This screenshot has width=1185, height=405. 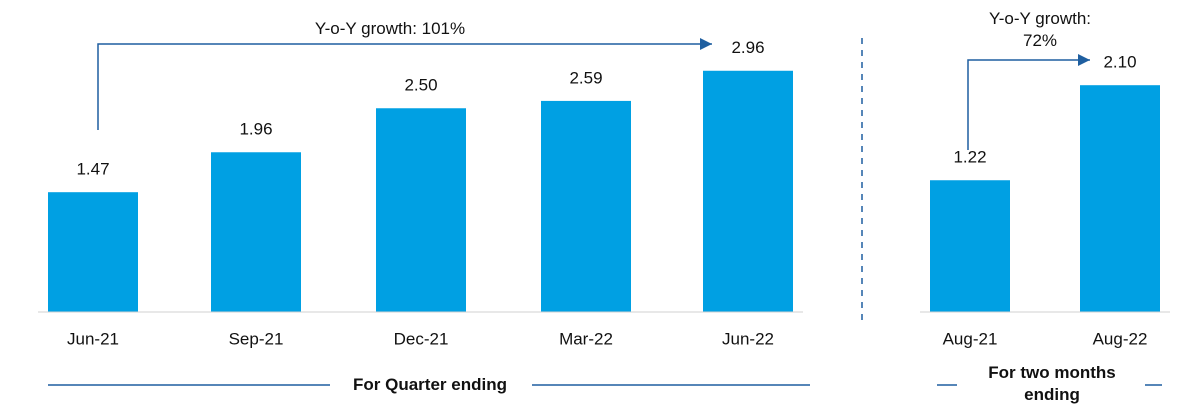 I want to click on x-tick-label: Aug-21, so click(x=970, y=338).